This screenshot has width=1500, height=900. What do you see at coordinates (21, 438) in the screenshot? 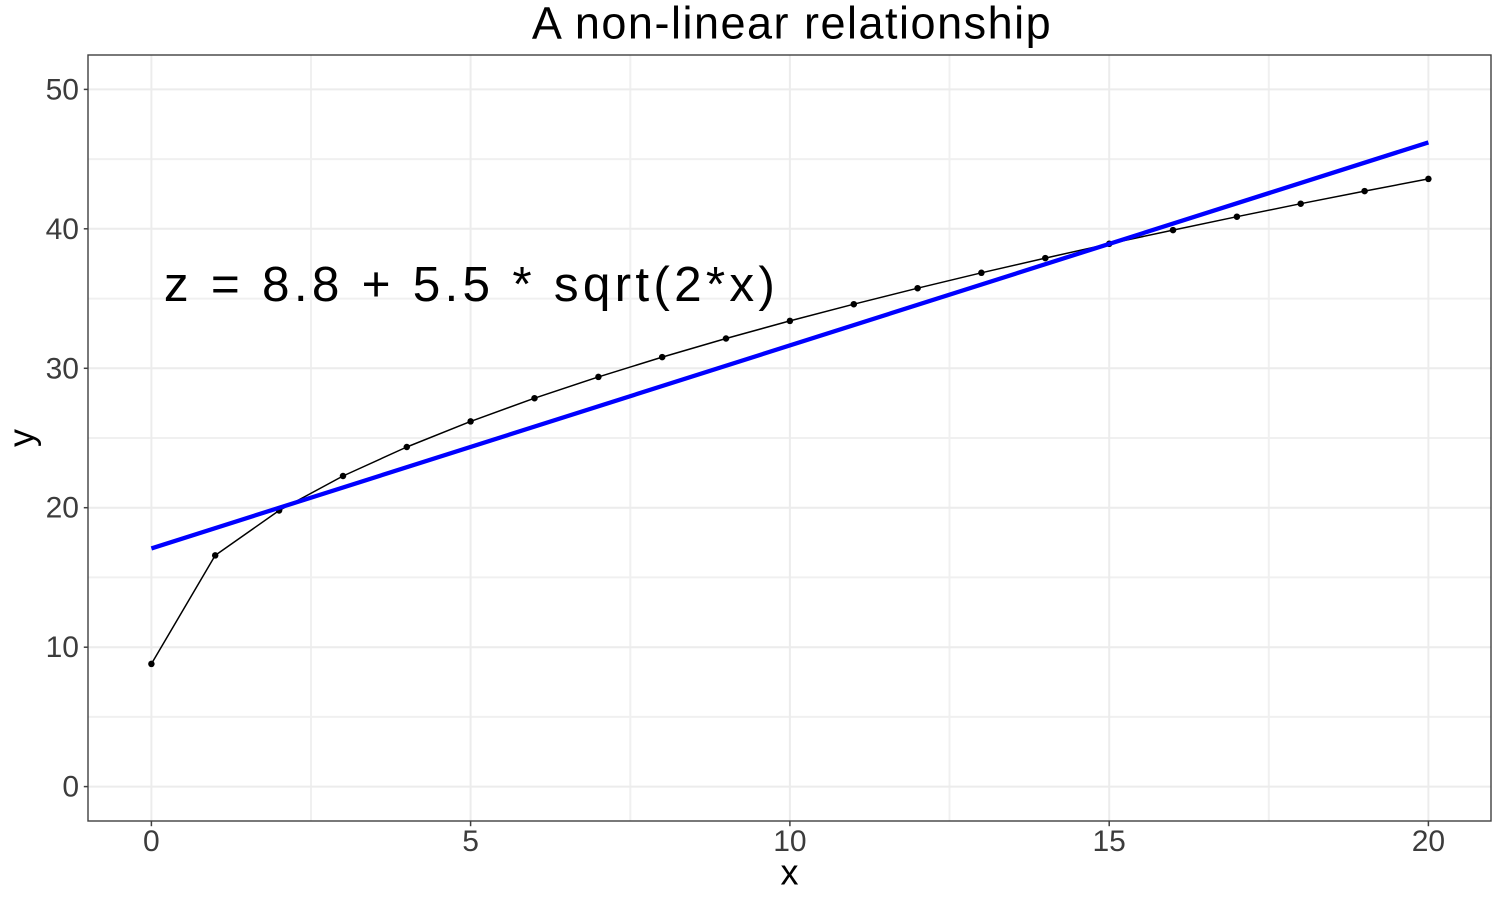
I see `svg-text: y` at bounding box center [21, 438].